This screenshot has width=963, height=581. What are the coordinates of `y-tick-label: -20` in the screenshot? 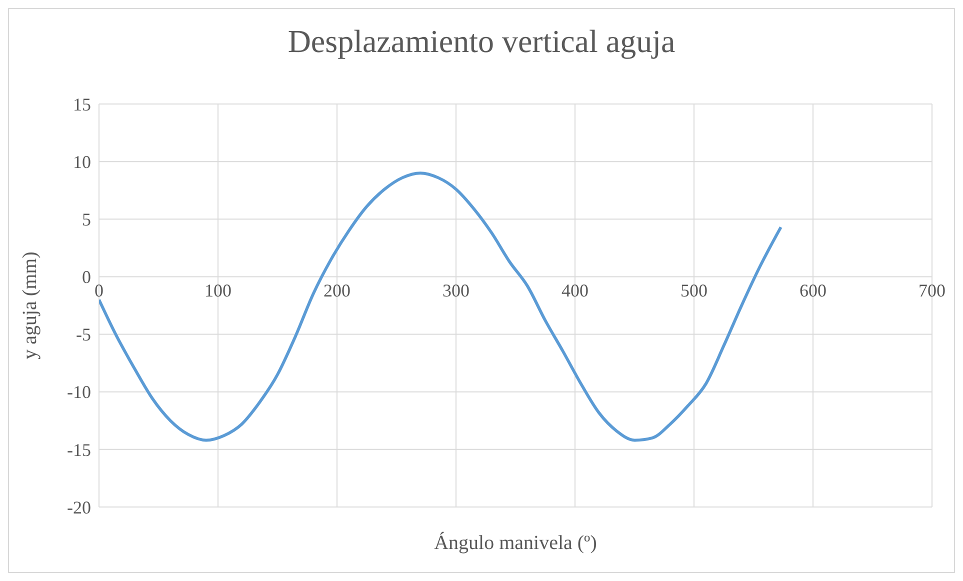 It's located at (79, 507).